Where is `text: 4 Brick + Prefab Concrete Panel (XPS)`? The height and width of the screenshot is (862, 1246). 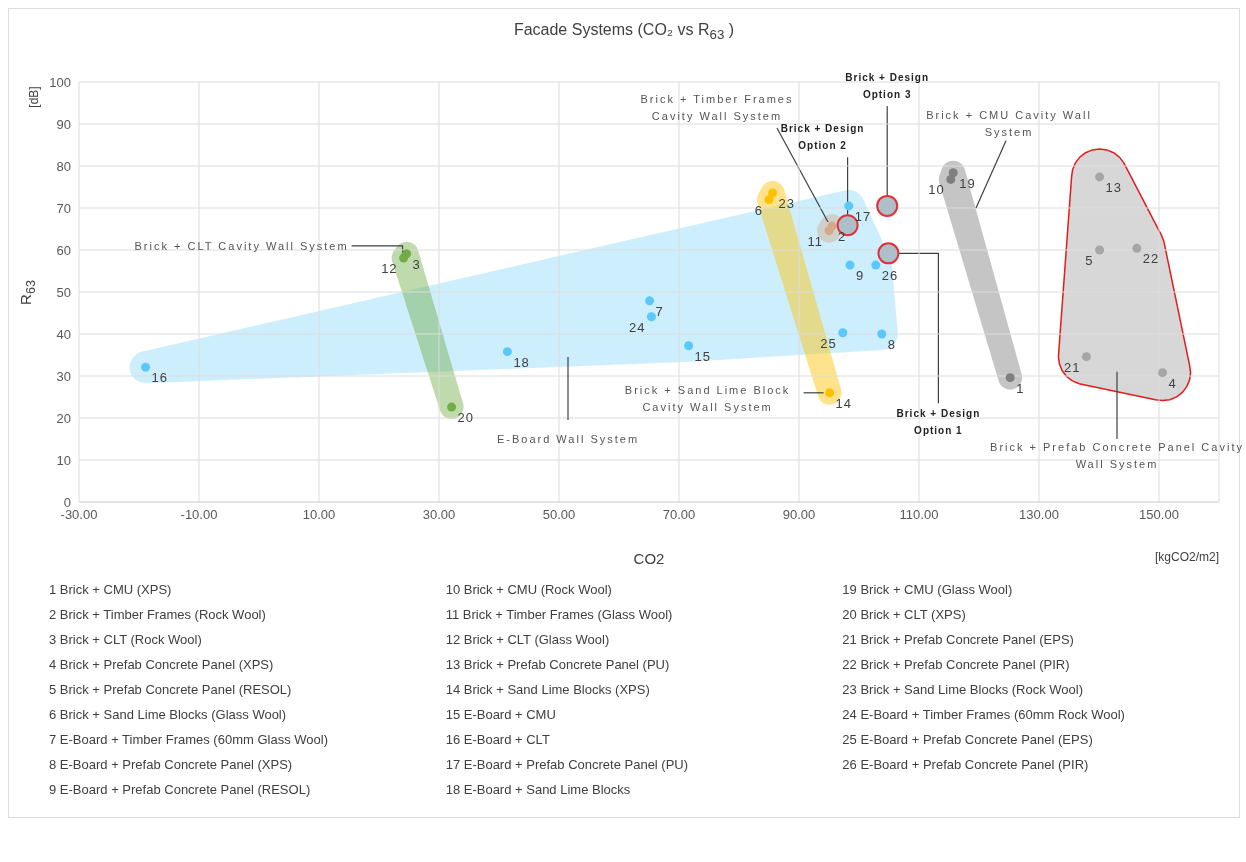 text: 4 Brick + Prefab Concrete Panel (XPS) is located at coordinates (162, 666).